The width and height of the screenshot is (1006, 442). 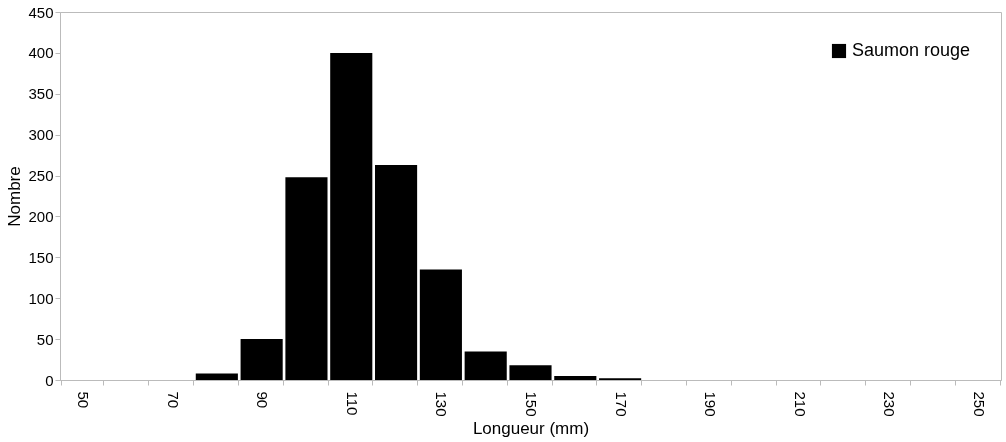 What do you see at coordinates (711, 404) in the screenshot?
I see `x-tick-label: 190` at bounding box center [711, 404].